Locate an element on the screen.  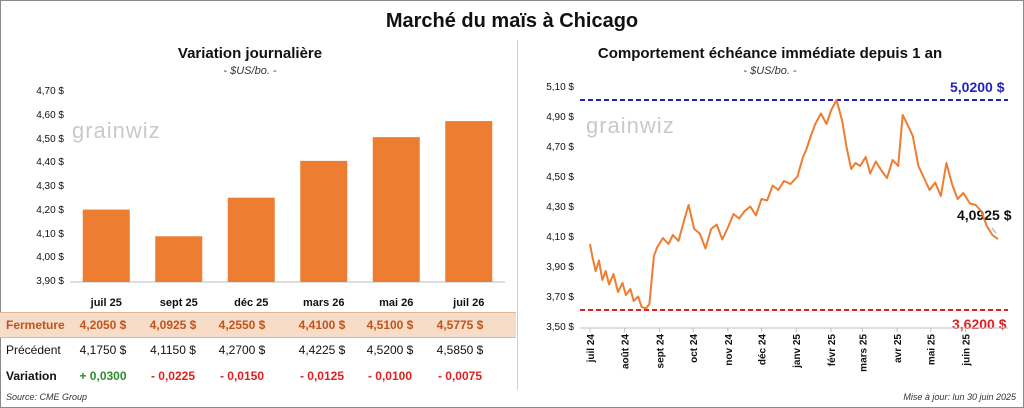
left-watermark-logo: grainwiz is located at coordinates (116, 130).